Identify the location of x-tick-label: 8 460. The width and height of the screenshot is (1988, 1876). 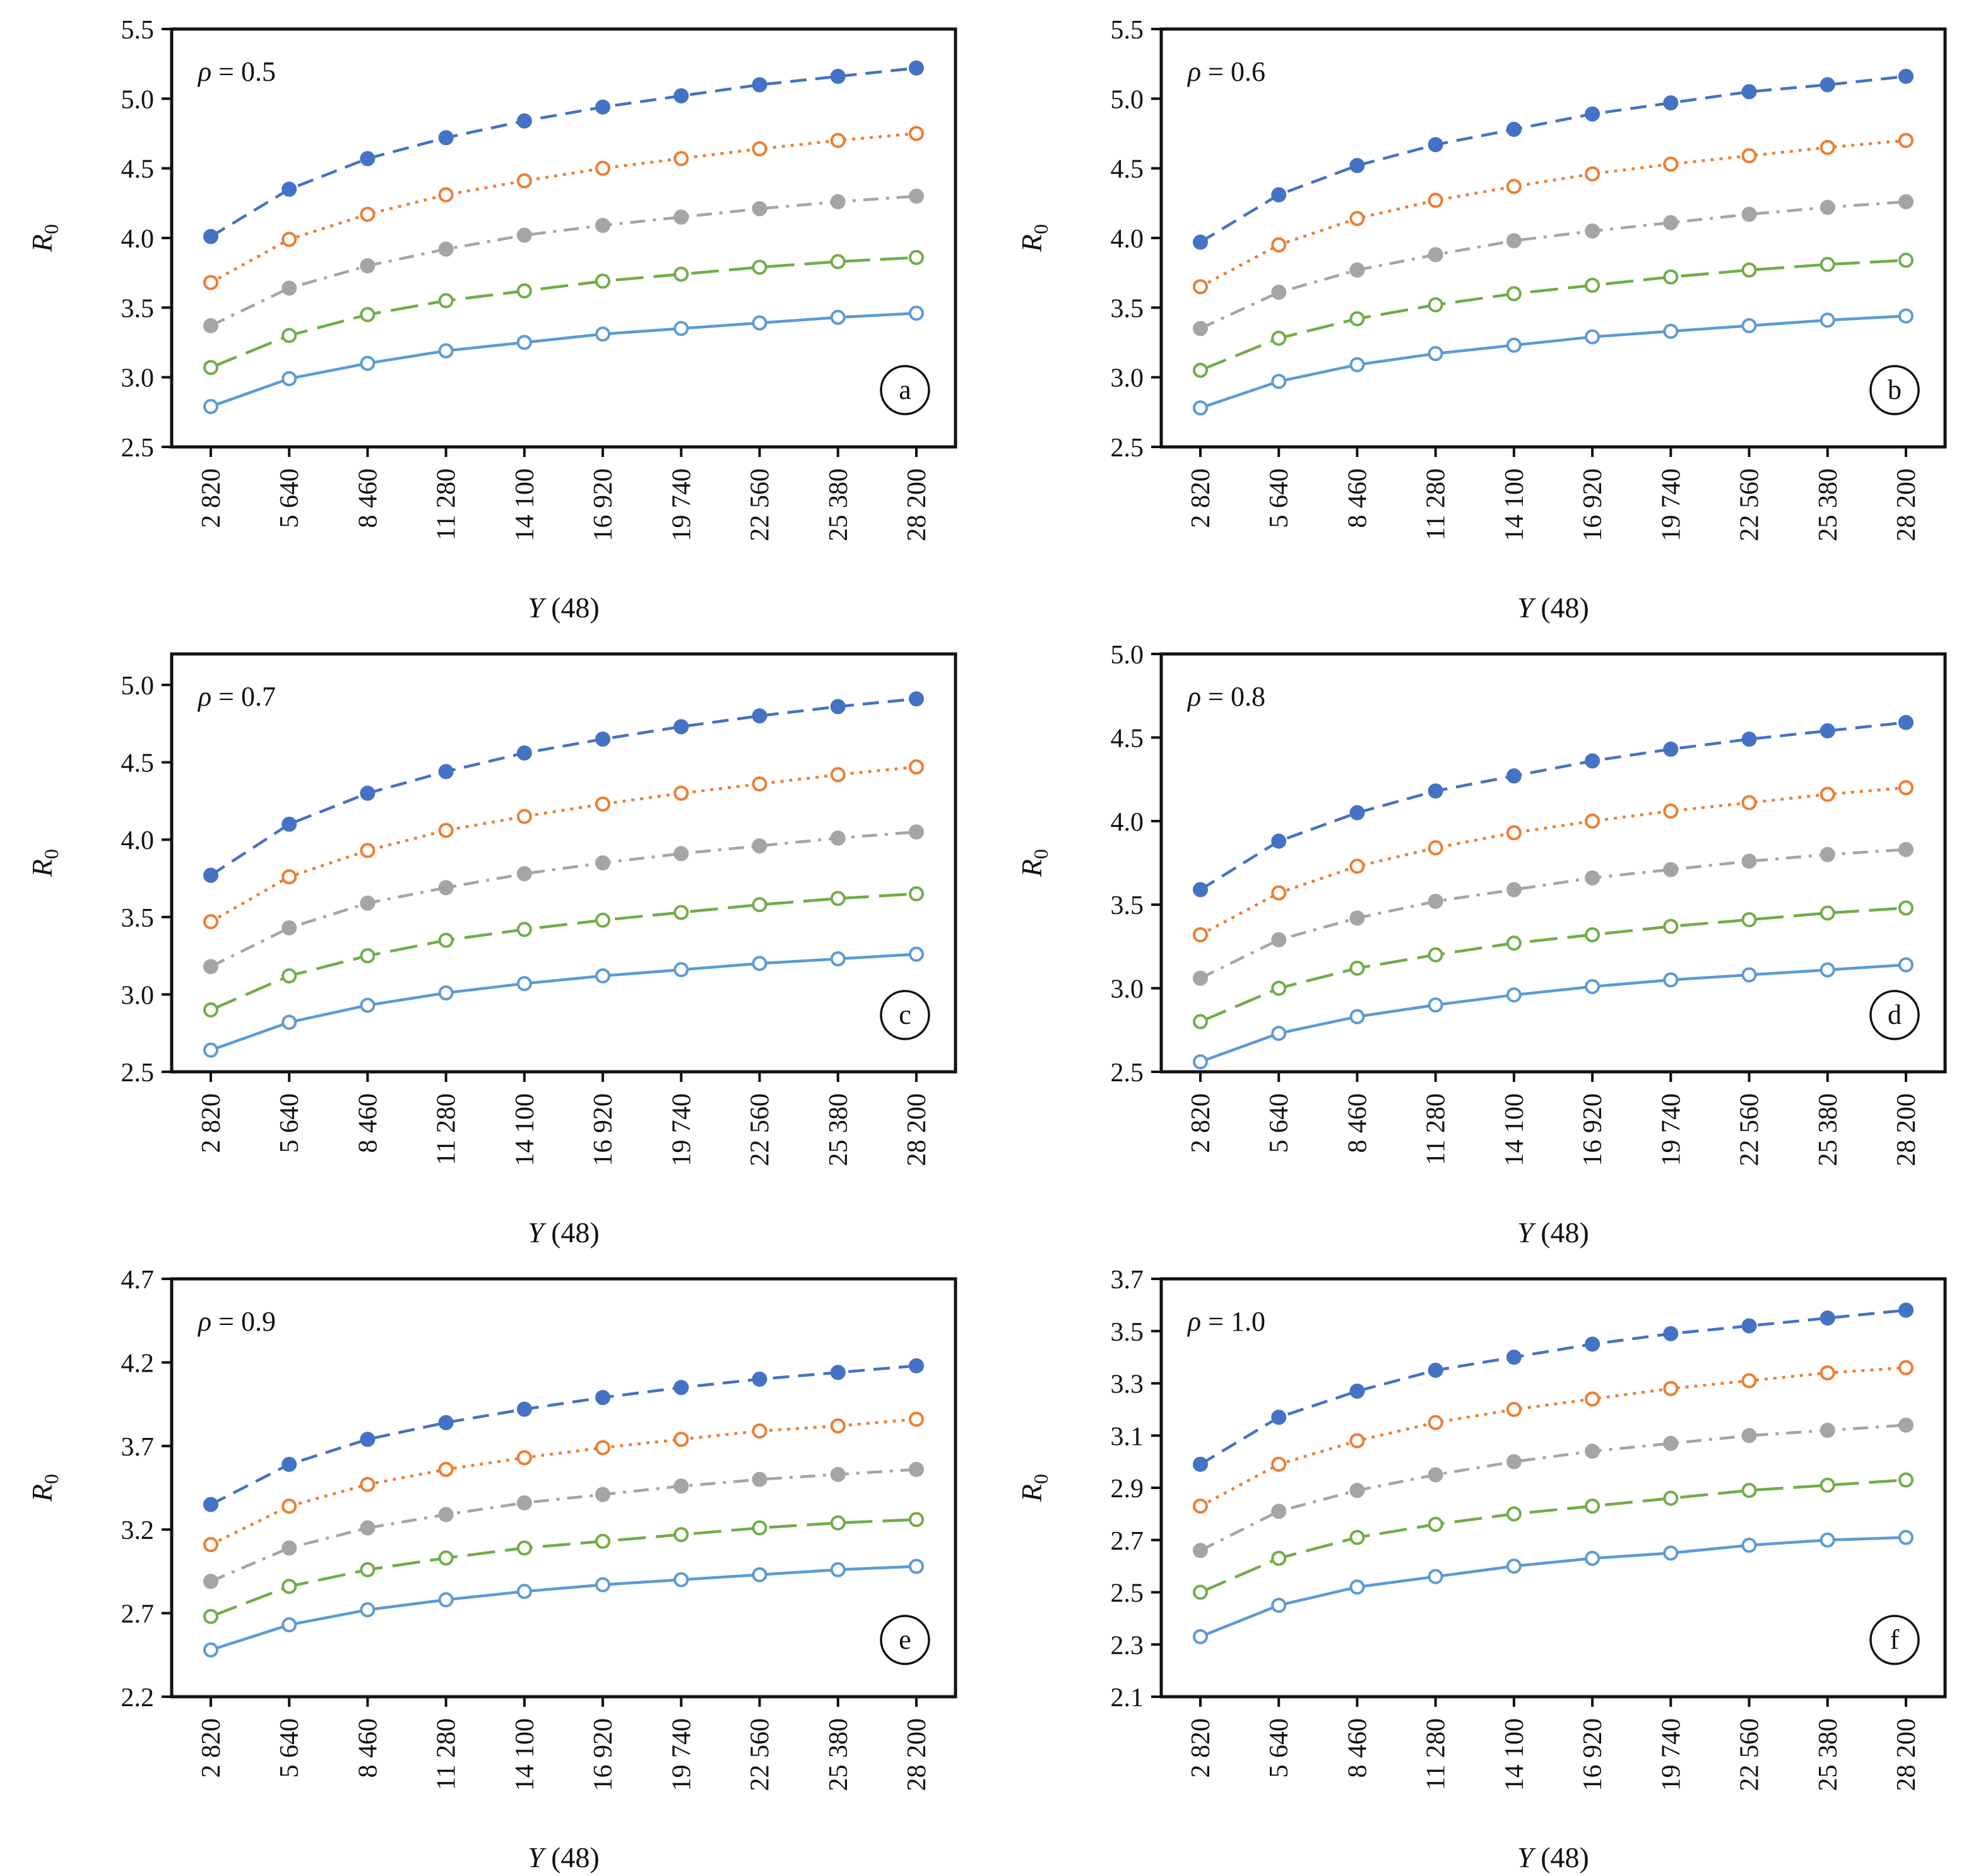
(1357, 498).